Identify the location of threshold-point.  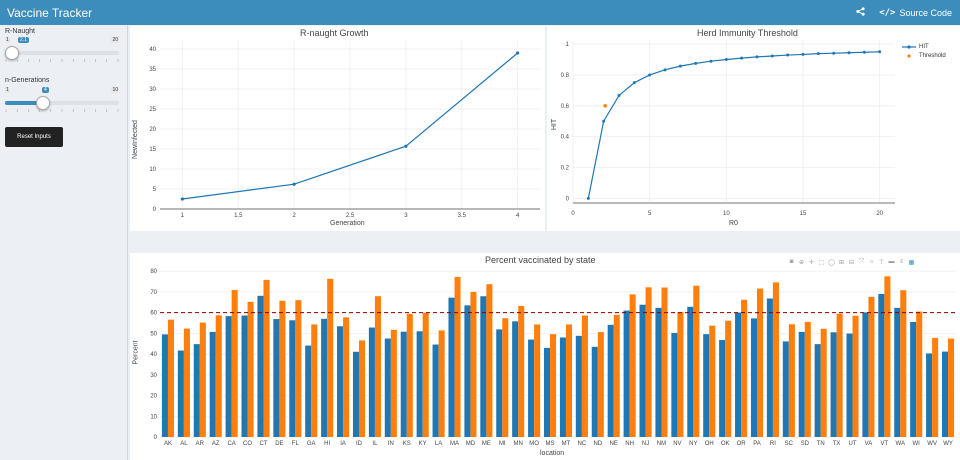
(605, 106).